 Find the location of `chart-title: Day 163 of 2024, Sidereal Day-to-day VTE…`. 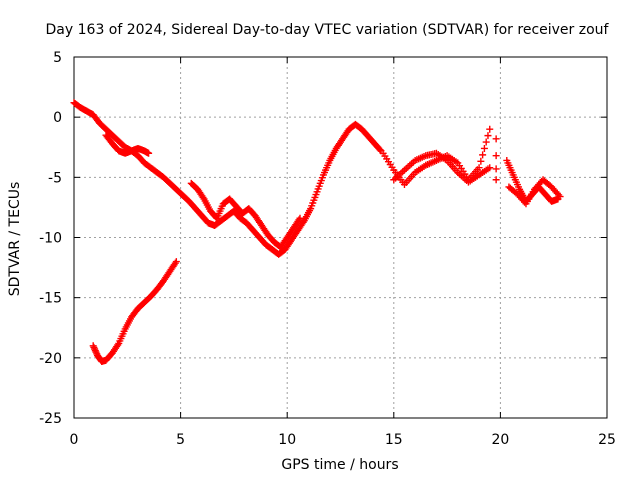

chart-title: Day 163 of 2024, Sidereal Day-to-day VTE… is located at coordinates (328, 30).